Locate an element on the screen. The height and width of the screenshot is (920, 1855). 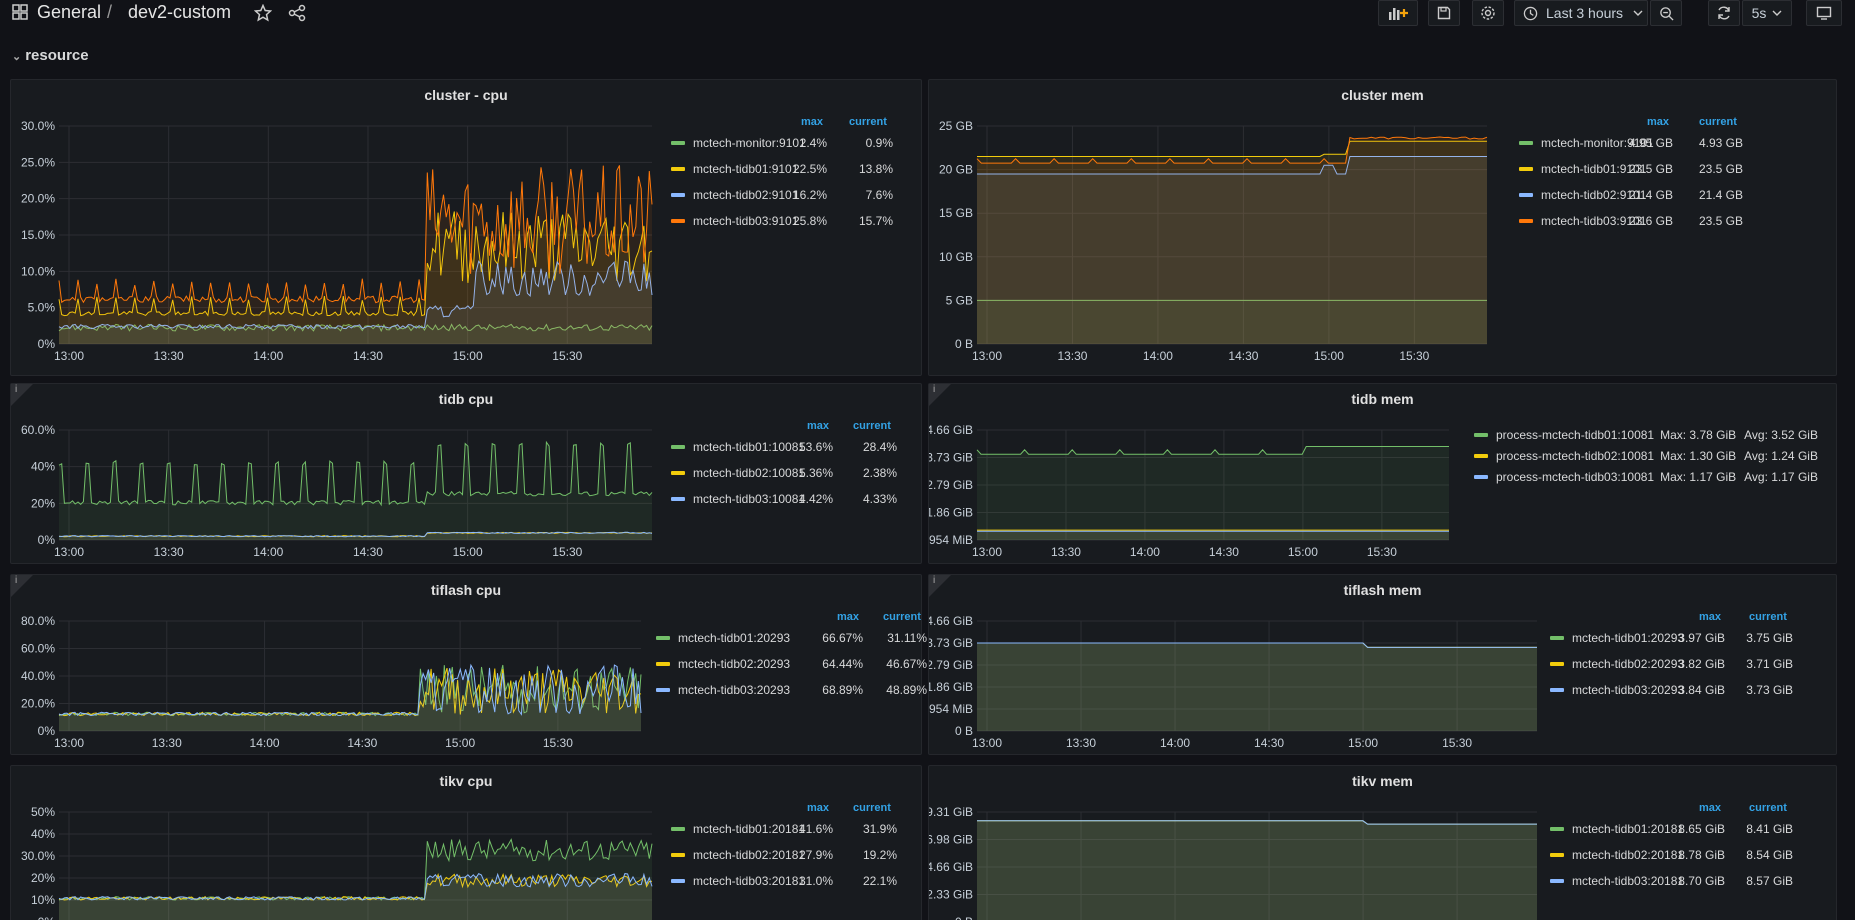
star-icon is located at coordinates (263, 13).